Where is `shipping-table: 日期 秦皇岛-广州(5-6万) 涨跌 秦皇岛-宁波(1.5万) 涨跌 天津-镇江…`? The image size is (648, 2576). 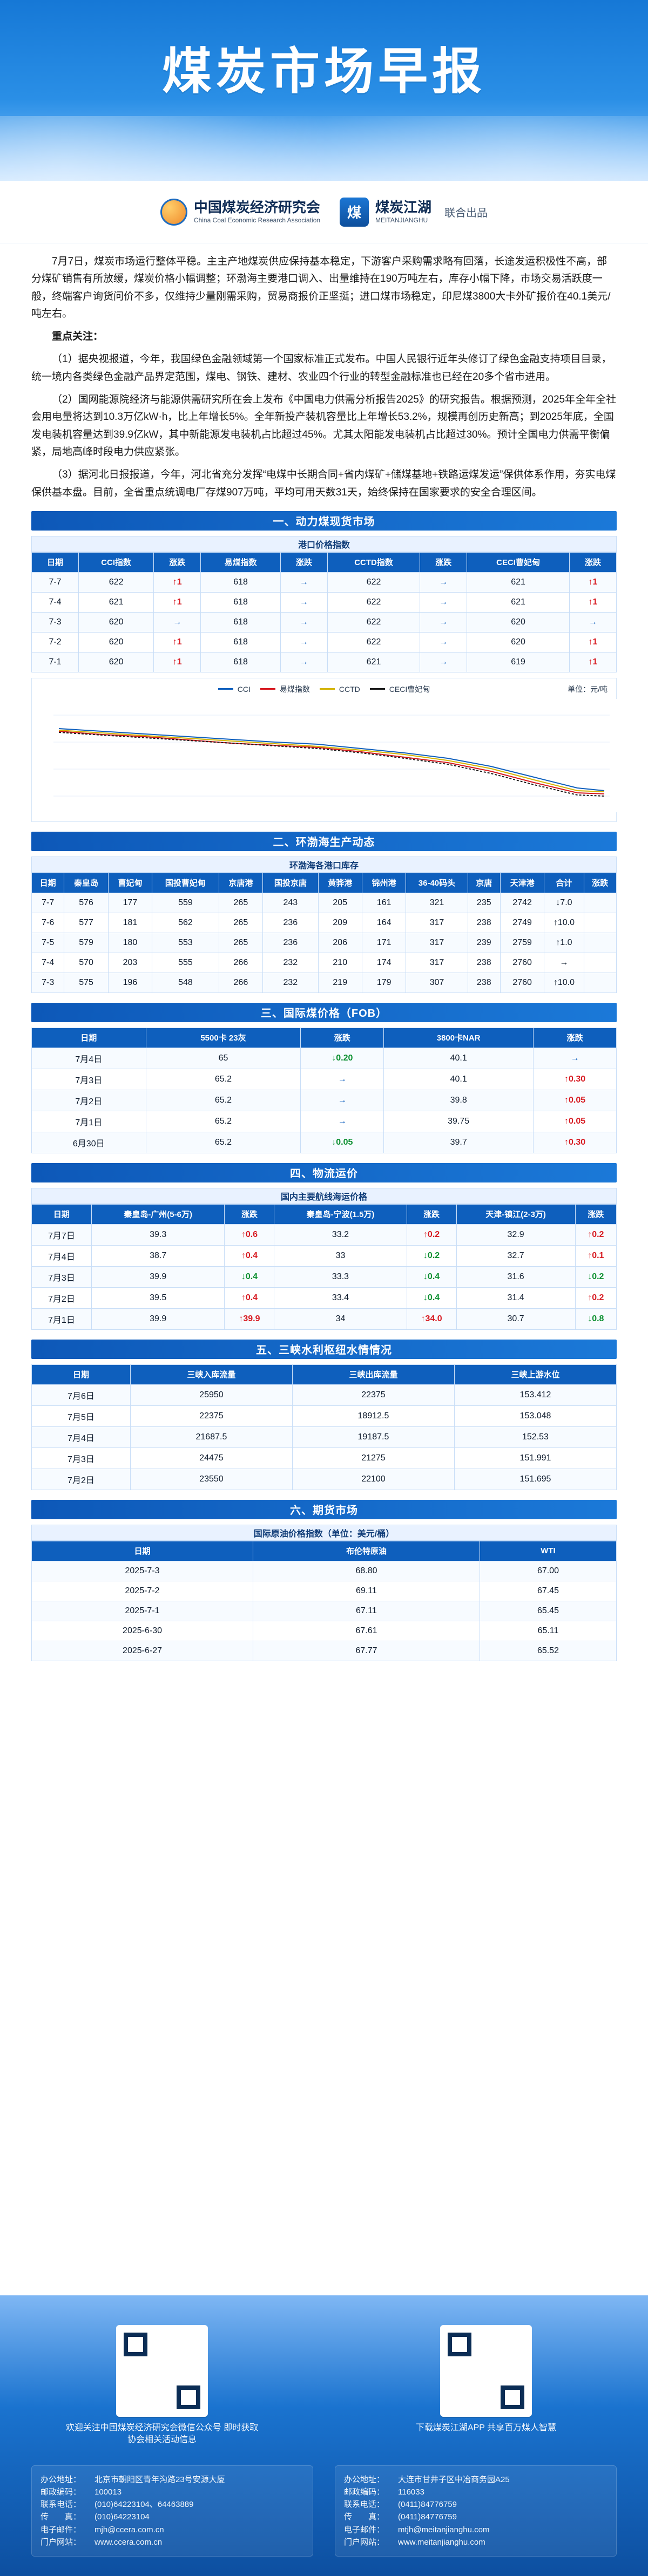
shipping-table: 日期 秦皇岛-广州(5-6万) 涨跌 秦皇岛-宁波(1.5万) 涨跌 天津-镇江… is located at coordinates (324, 1267).